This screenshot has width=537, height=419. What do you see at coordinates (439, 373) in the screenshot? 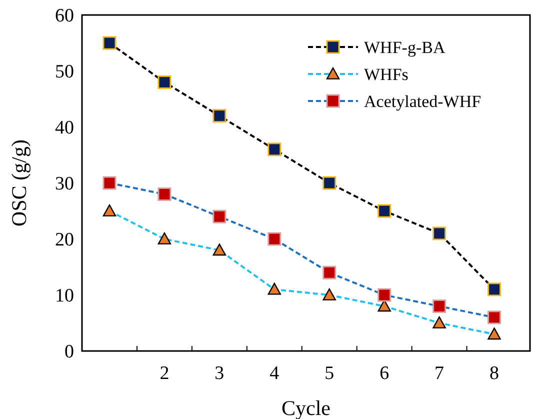
I see `x-tick-label: 7` at bounding box center [439, 373].